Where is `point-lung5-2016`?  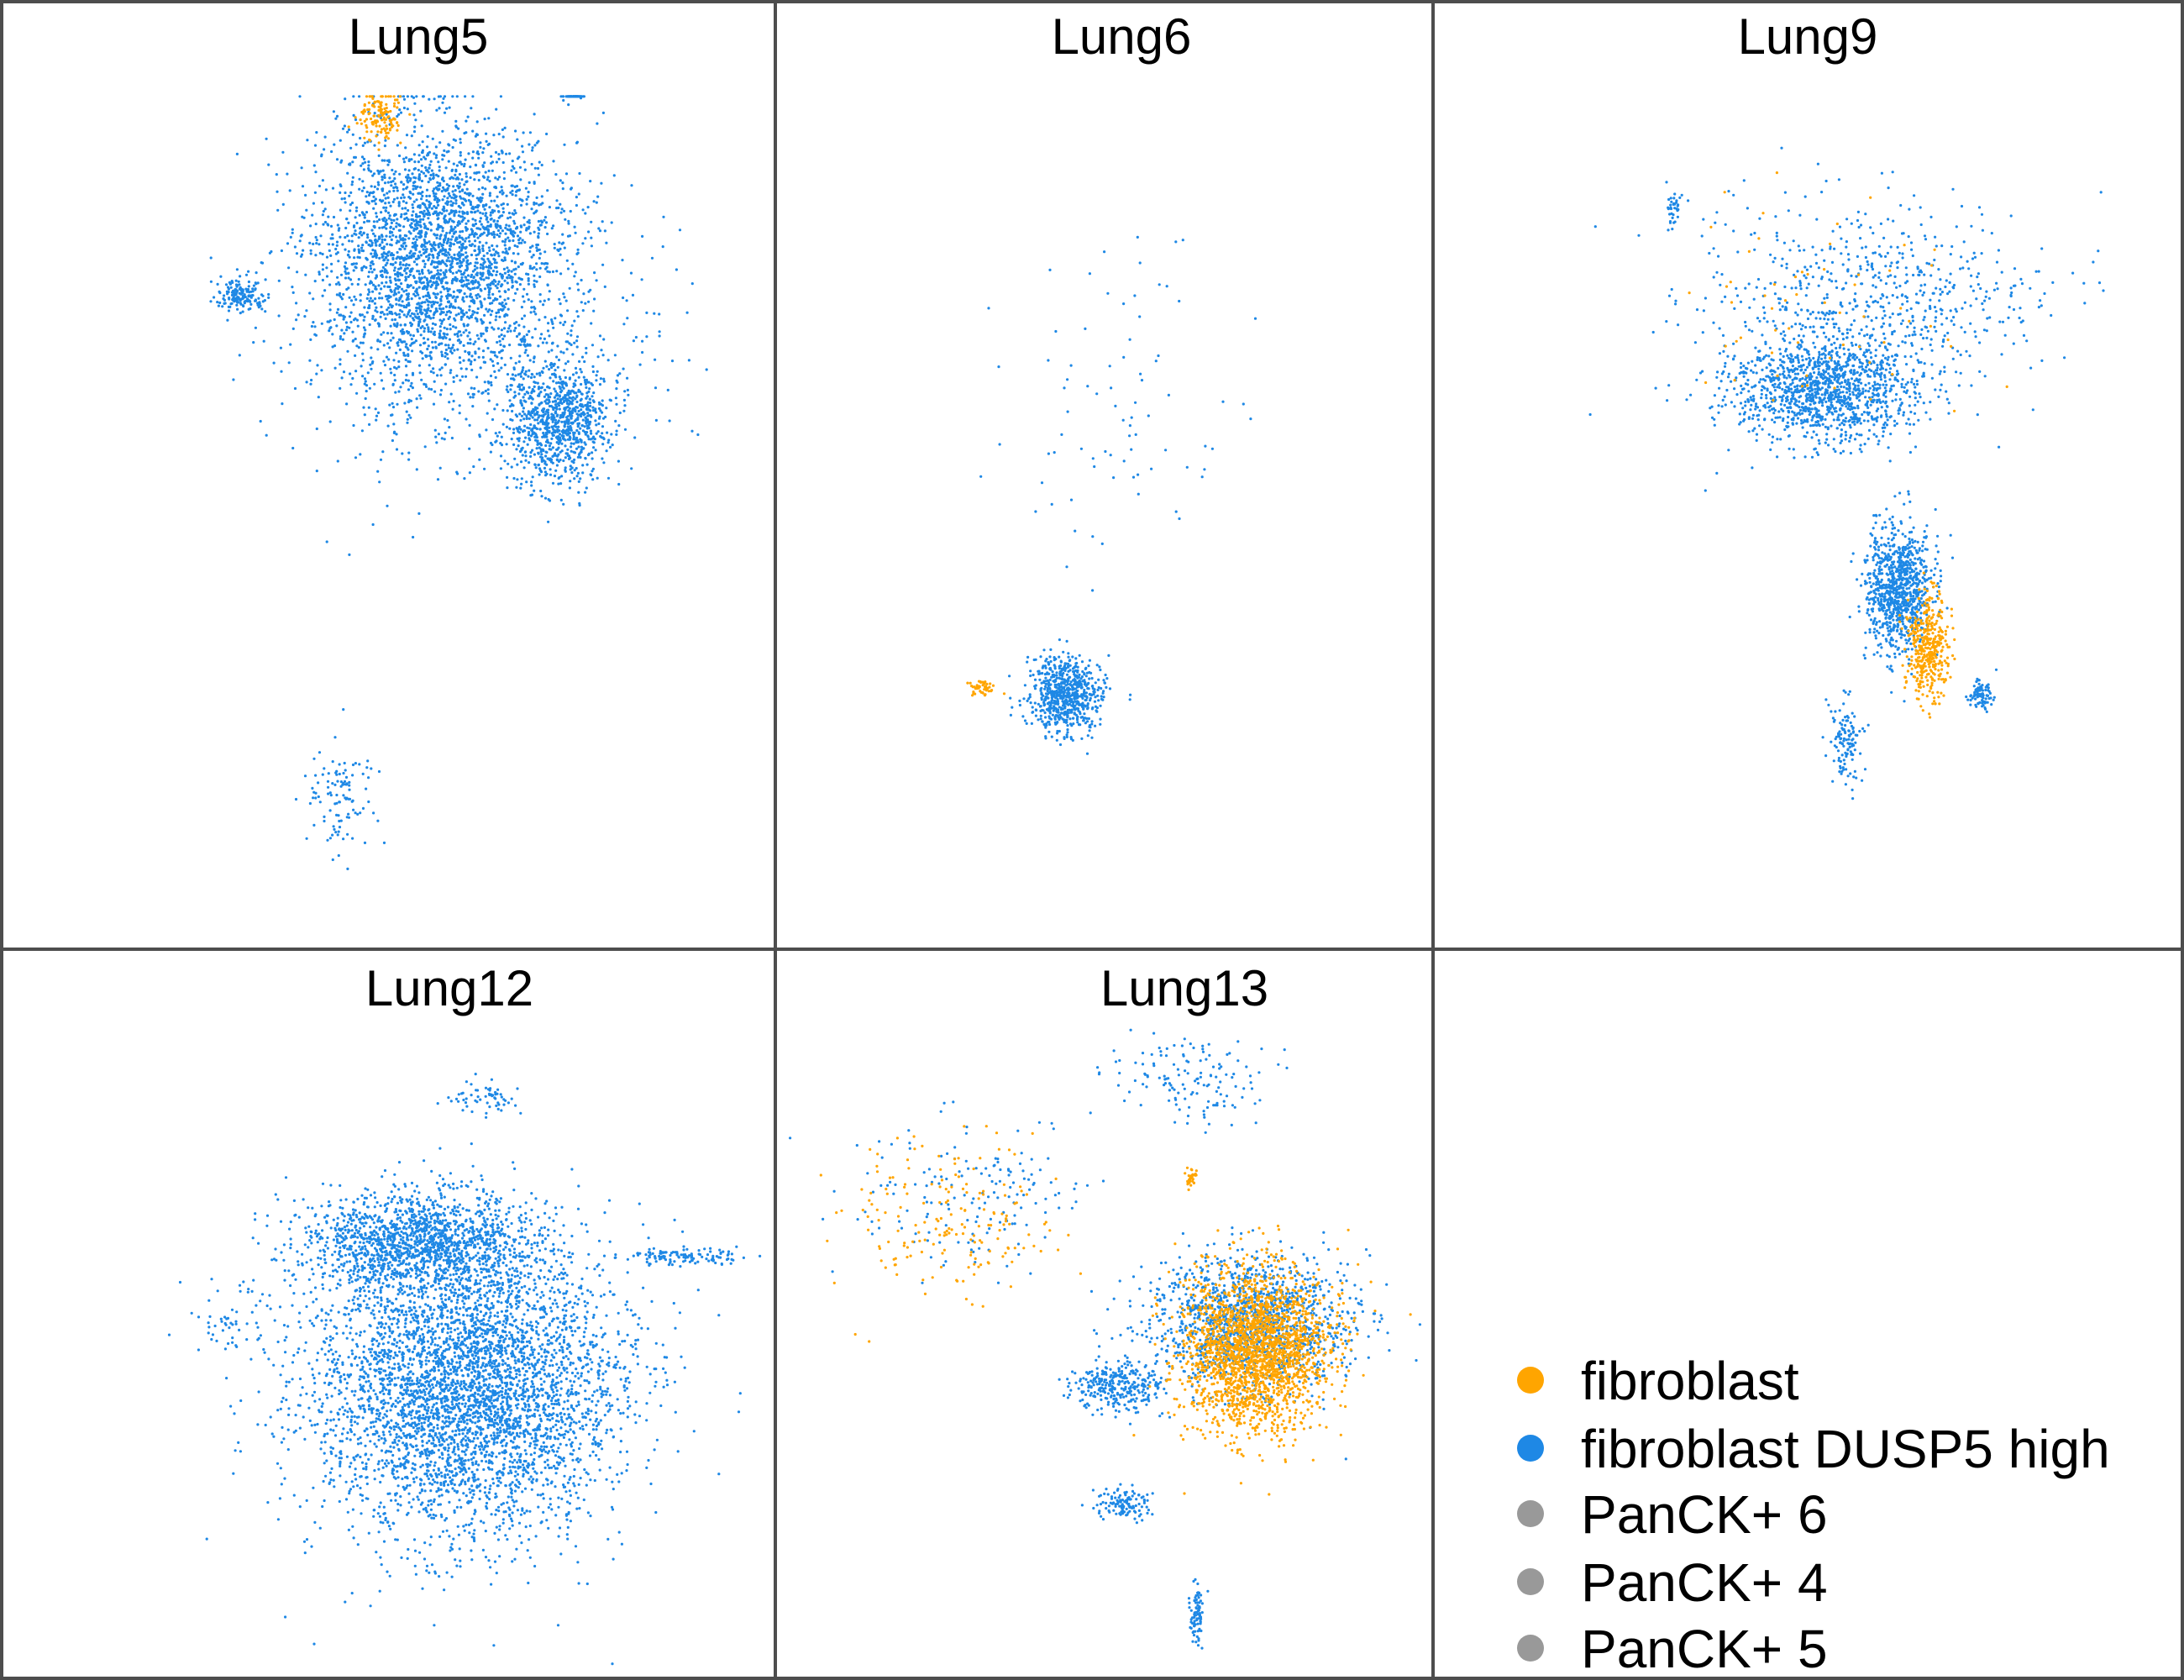
point-lung5-2016 is located at coordinates (377, 311).